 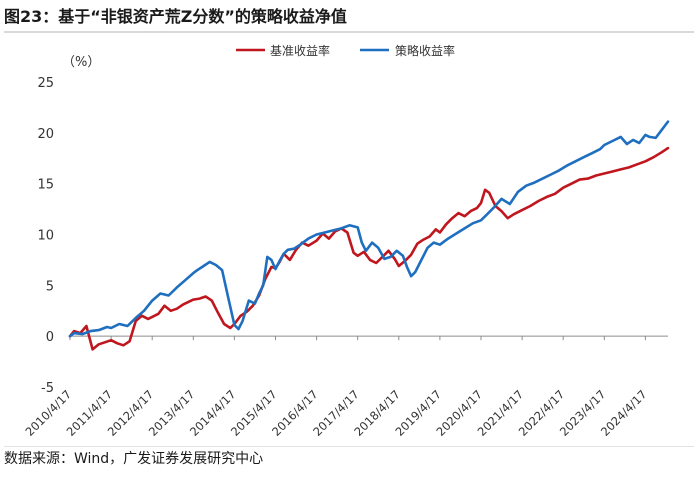 I want to click on source-note: 数据来源：Wind，广发证券发展研究中心, so click(x=134, y=459).